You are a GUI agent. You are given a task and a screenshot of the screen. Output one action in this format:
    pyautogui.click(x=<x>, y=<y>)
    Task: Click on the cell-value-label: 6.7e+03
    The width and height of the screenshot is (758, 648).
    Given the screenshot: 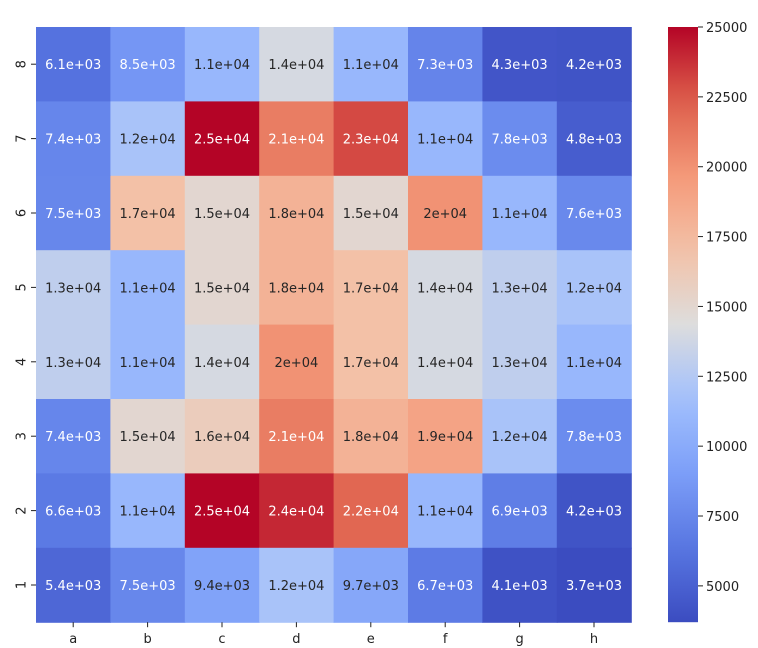 What is the action you would take?
    pyautogui.click(x=445, y=586)
    